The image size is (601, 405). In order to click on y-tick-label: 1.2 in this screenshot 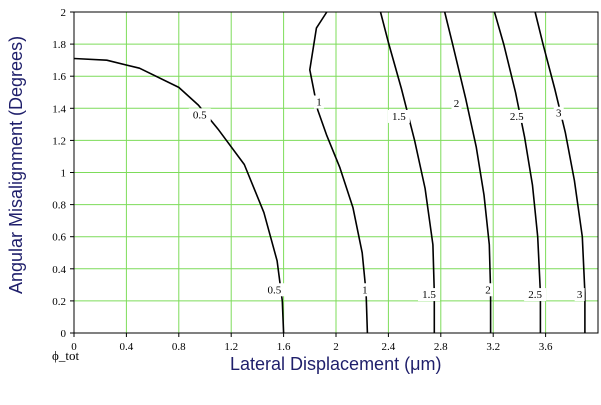, I will do `click(59, 141)`.